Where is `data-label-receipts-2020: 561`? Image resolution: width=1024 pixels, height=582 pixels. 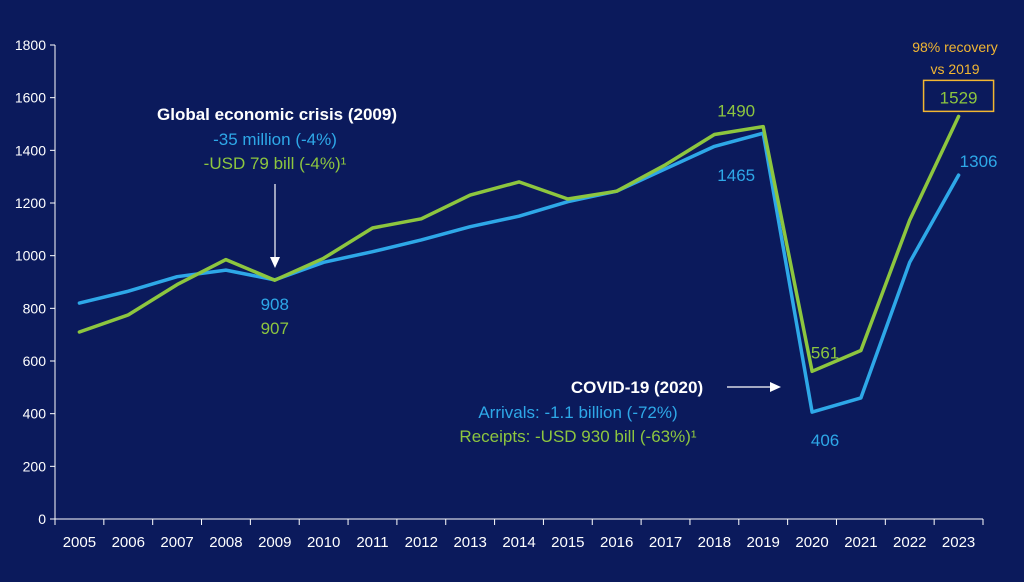
data-label-receipts-2020: 561 is located at coordinates (825, 352).